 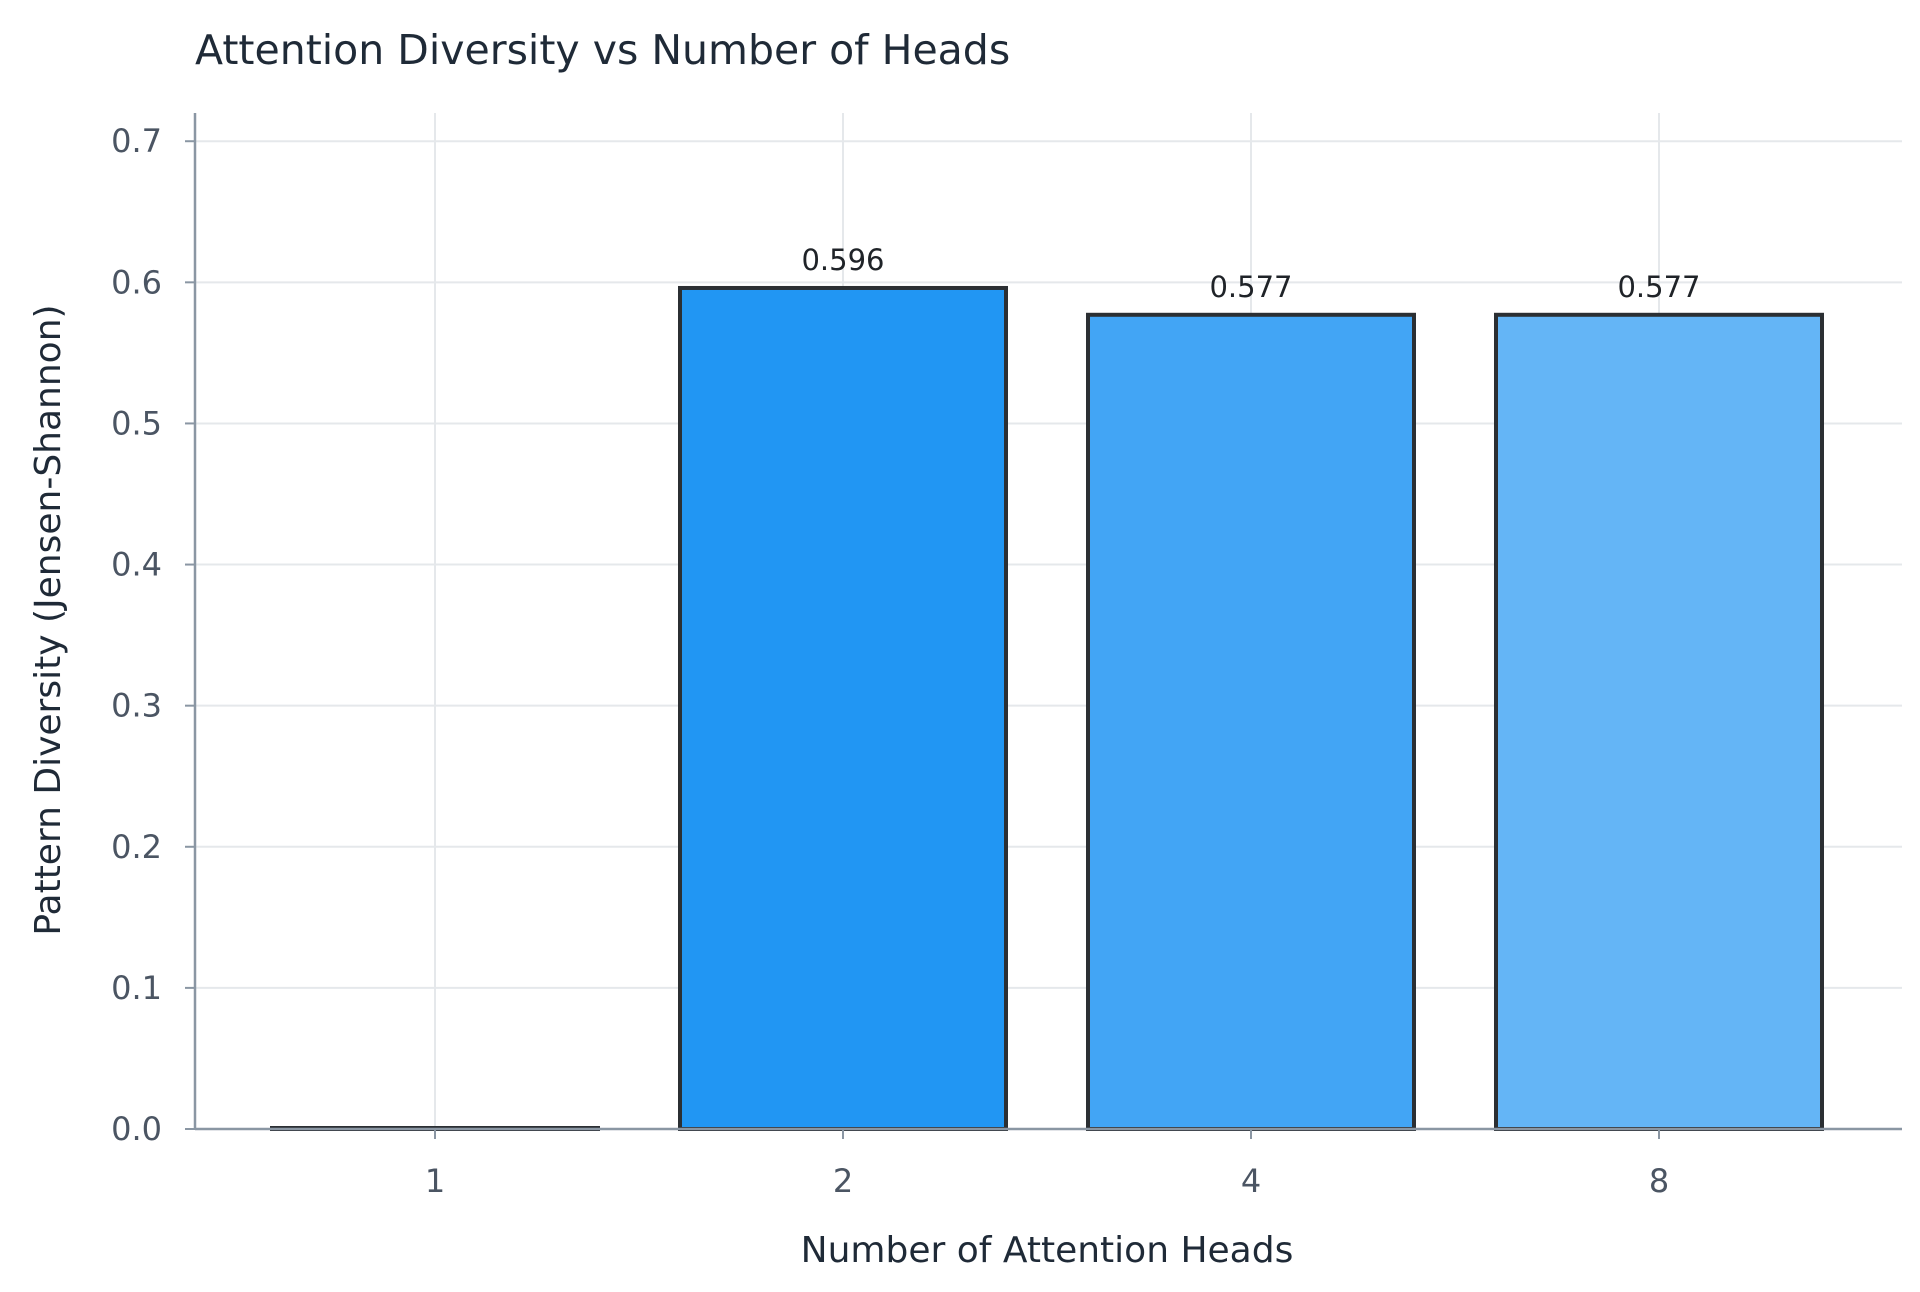 What do you see at coordinates (602, 50) in the screenshot?
I see `chart-title: Attention Diversity vs Number of Heads` at bounding box center [602, 50].